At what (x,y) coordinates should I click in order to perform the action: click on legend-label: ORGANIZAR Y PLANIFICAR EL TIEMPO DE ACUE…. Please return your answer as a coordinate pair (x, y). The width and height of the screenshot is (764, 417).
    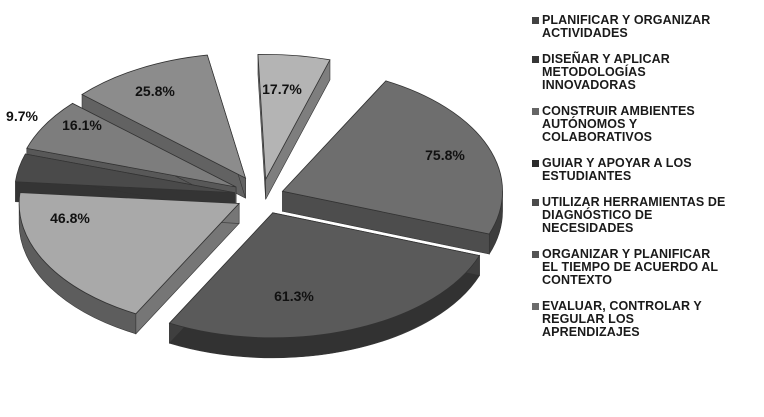
    Looking at the image, I should click on (630, 267).